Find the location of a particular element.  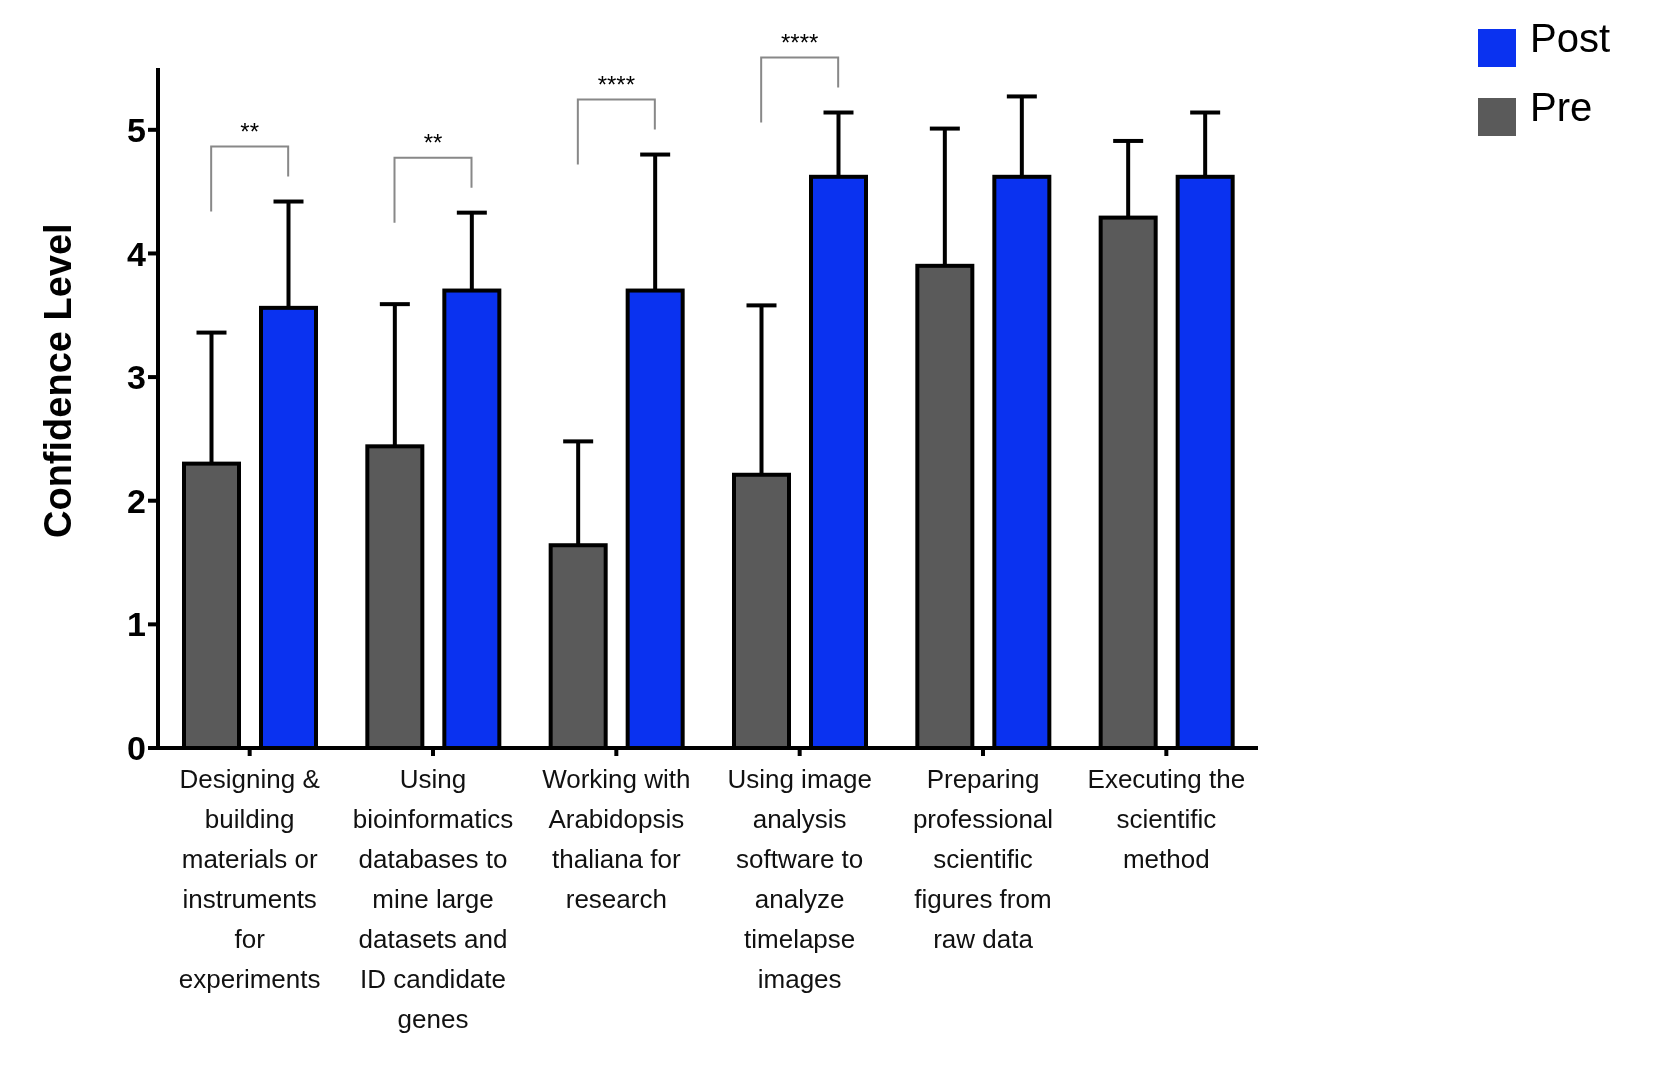

x-tick-label: Working with Arabidopsis thaliana for research is located at coordinates (616, 839).